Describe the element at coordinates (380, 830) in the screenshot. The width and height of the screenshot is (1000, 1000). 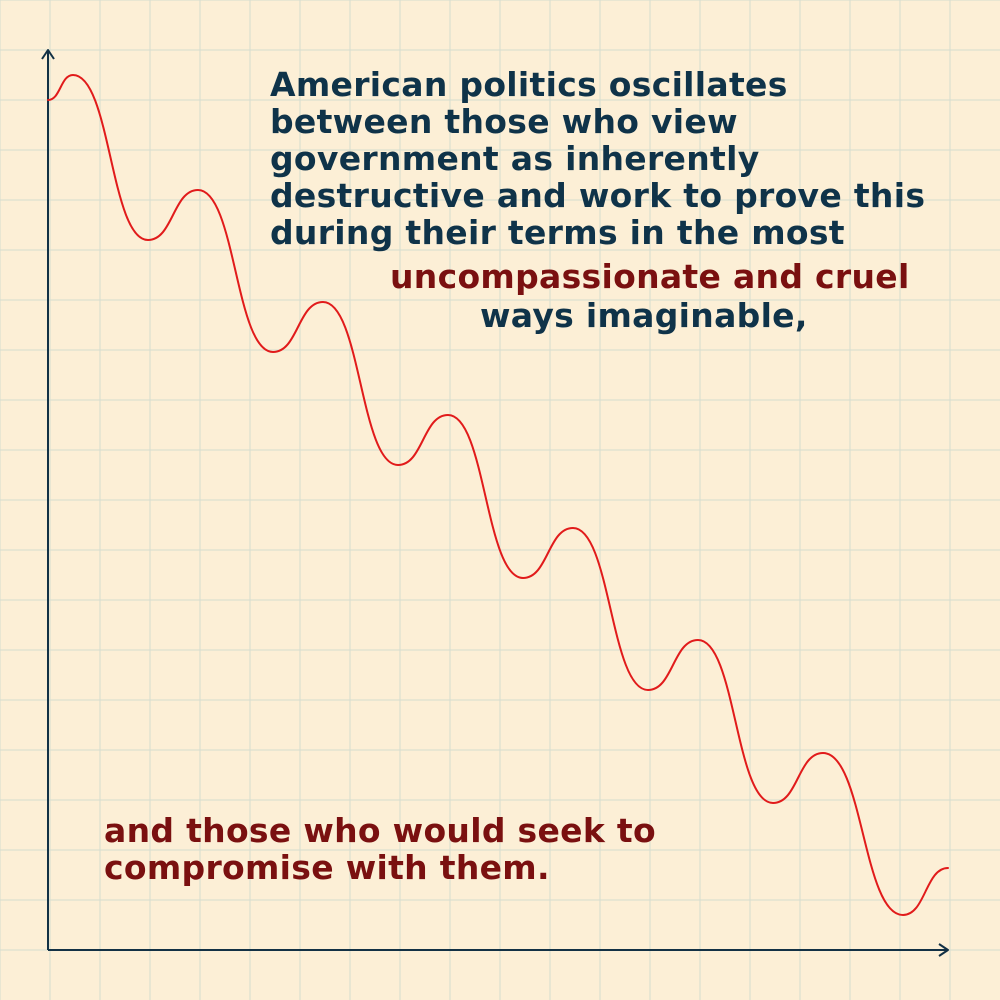
I see `caption-bottom-line-1: and those who would seek to` at that location.